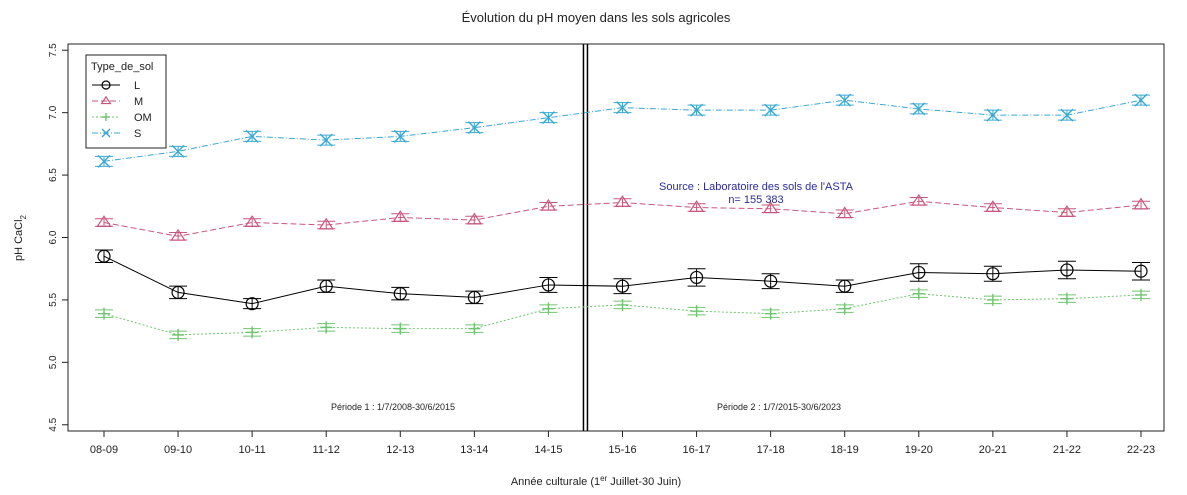 The image size is (1187, 495). I want to click on legend-item-l: L, so click(116, 86).